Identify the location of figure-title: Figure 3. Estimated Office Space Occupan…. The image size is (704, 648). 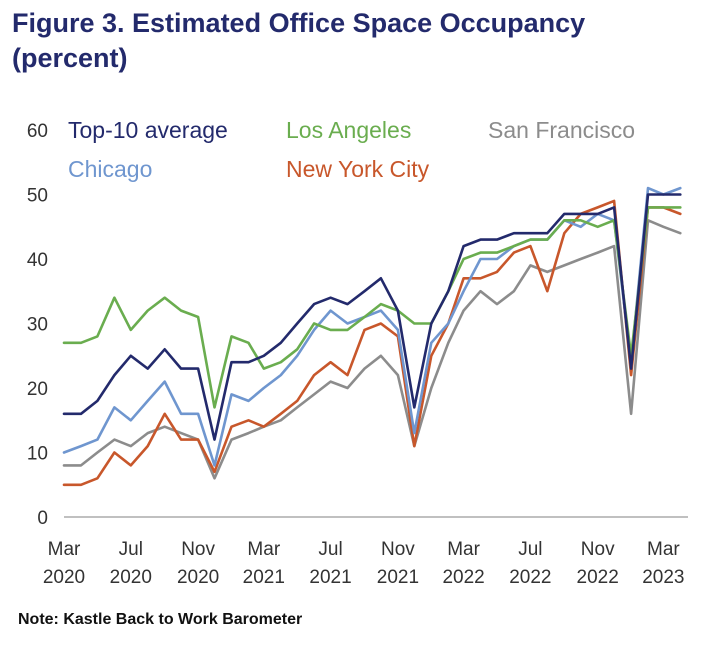
(352, 41).